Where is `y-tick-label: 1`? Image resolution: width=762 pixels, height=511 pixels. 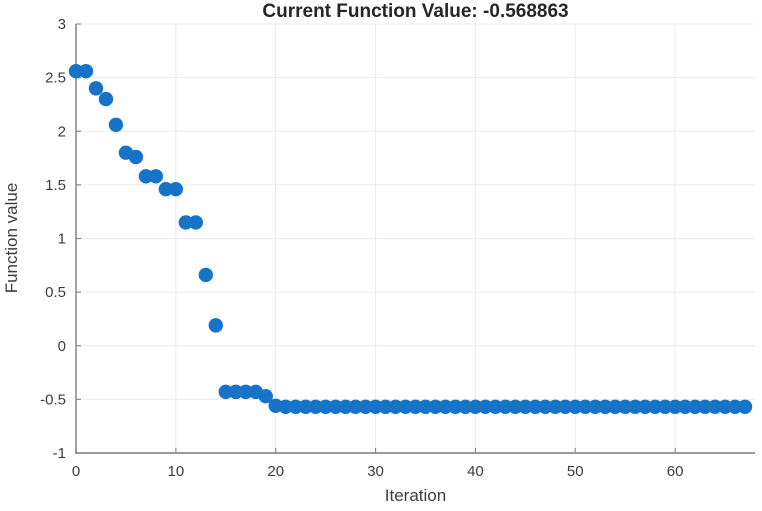
y-tick-label: 1 is located at coordinates (62, 239).